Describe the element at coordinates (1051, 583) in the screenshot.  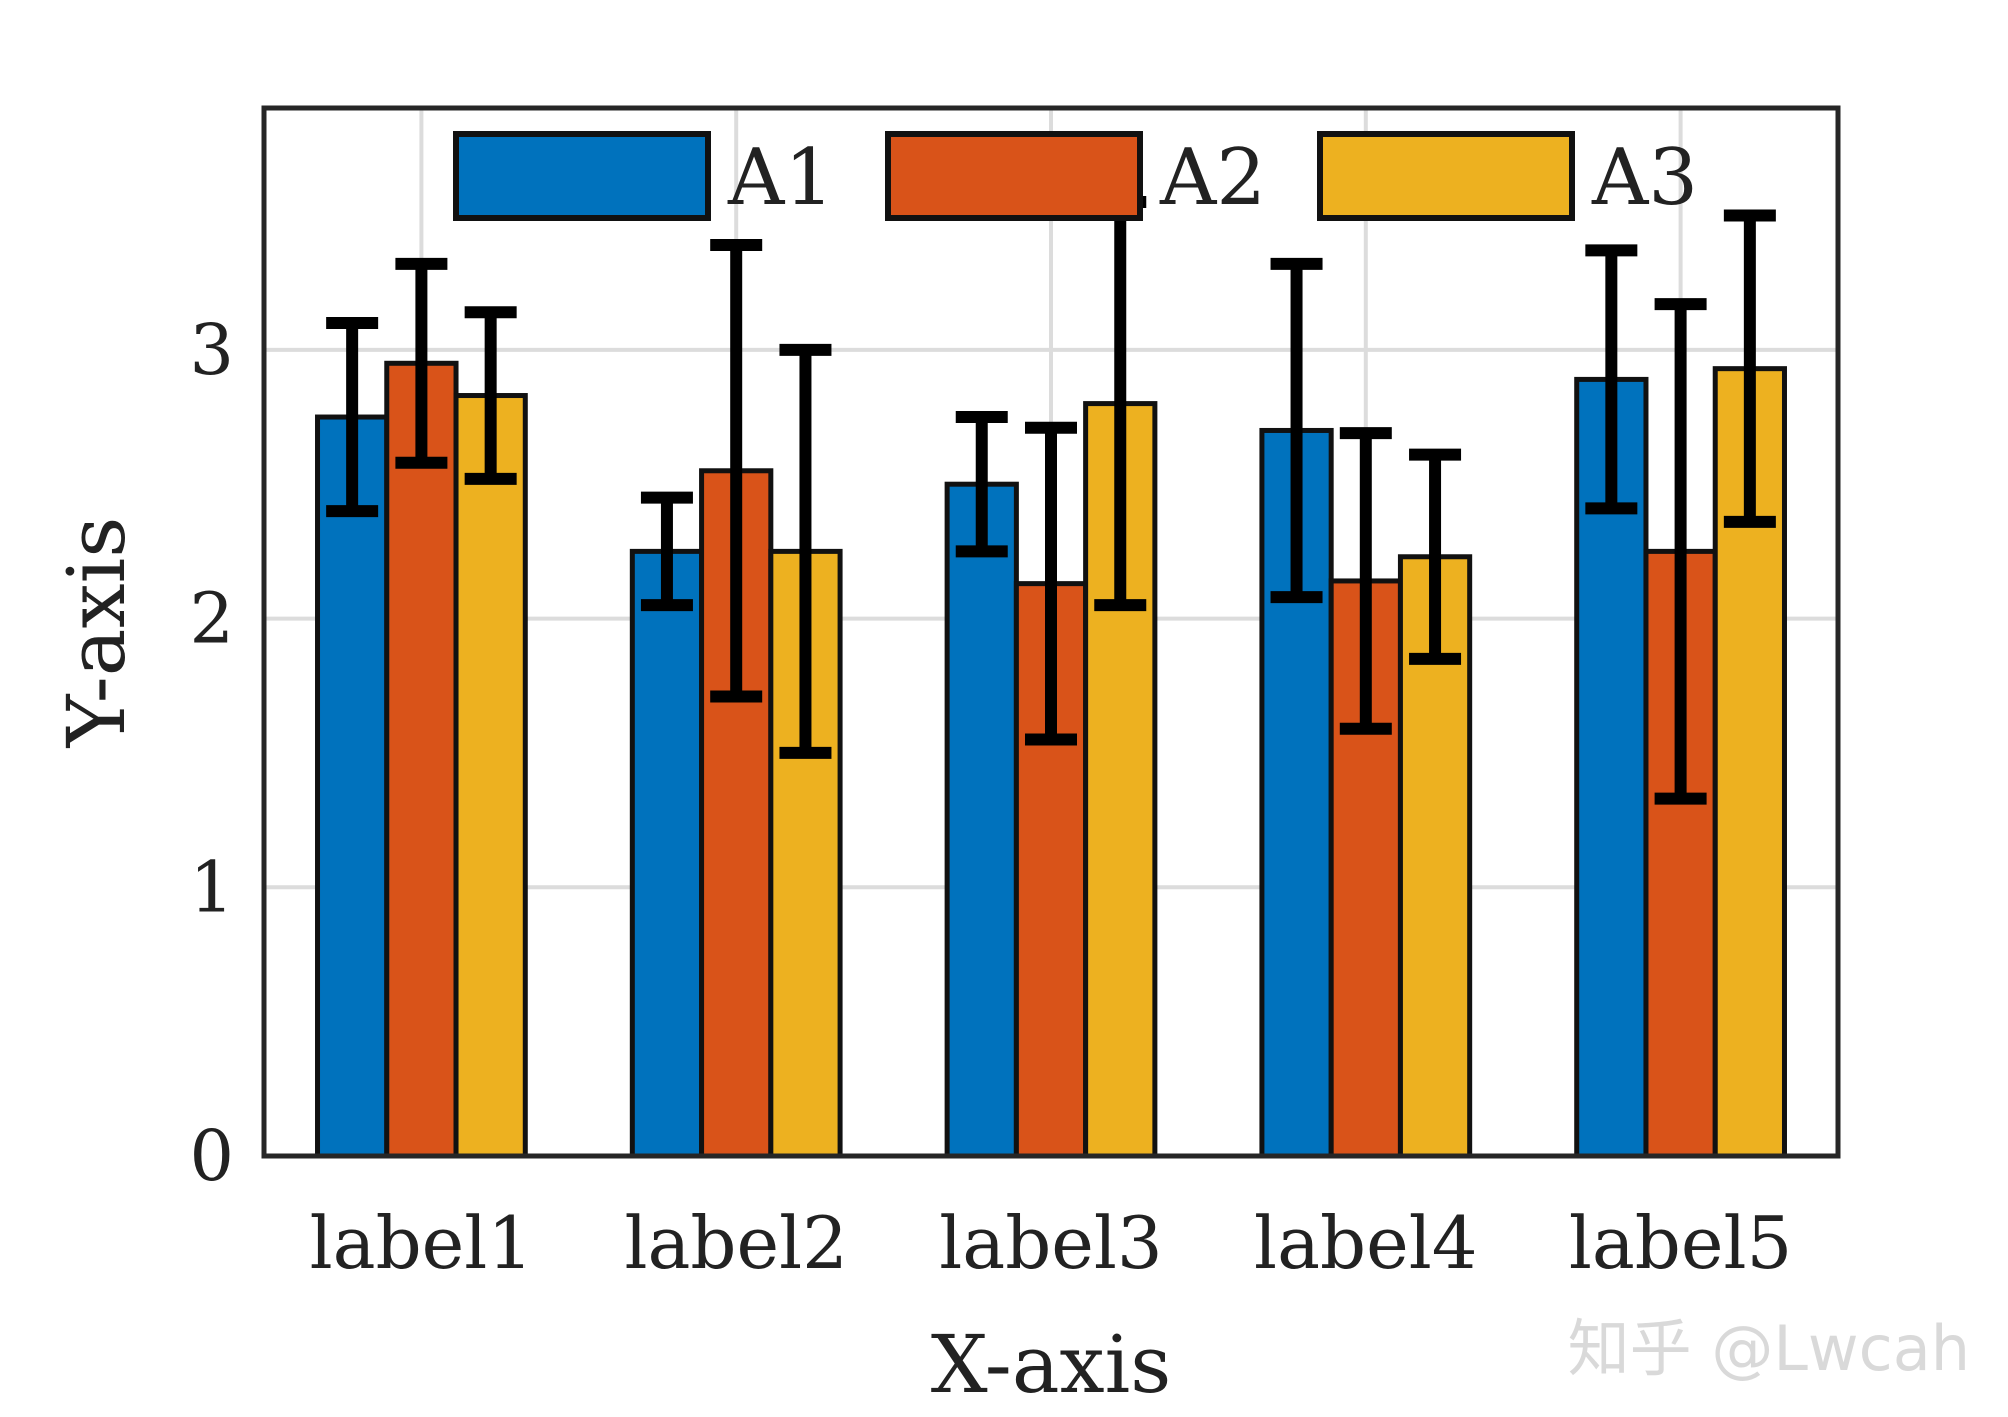
I see `error-bar-a2-label3` at that location.